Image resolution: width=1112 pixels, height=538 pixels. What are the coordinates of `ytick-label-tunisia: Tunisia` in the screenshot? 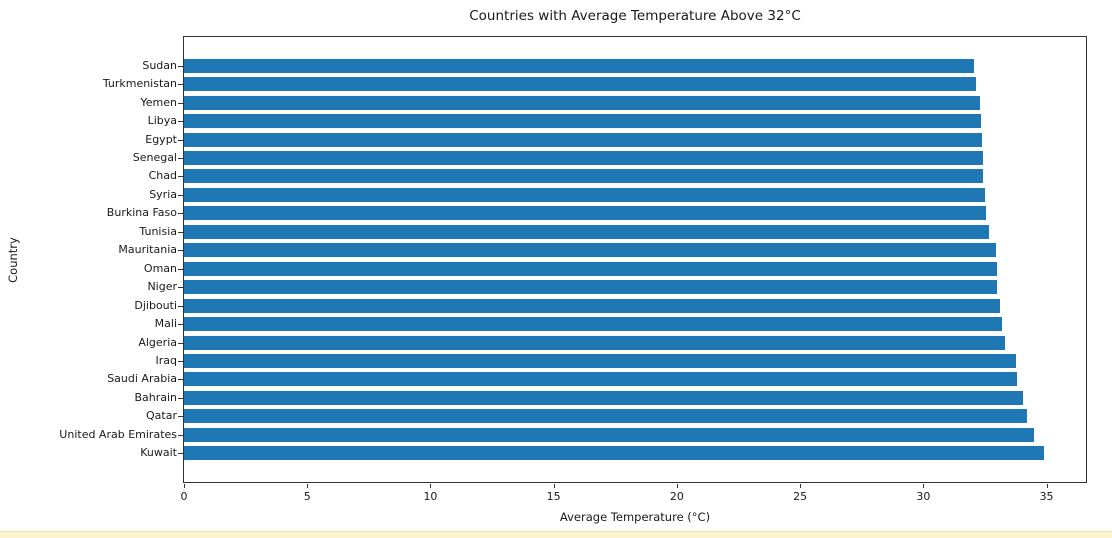 It's located at (158, 231).